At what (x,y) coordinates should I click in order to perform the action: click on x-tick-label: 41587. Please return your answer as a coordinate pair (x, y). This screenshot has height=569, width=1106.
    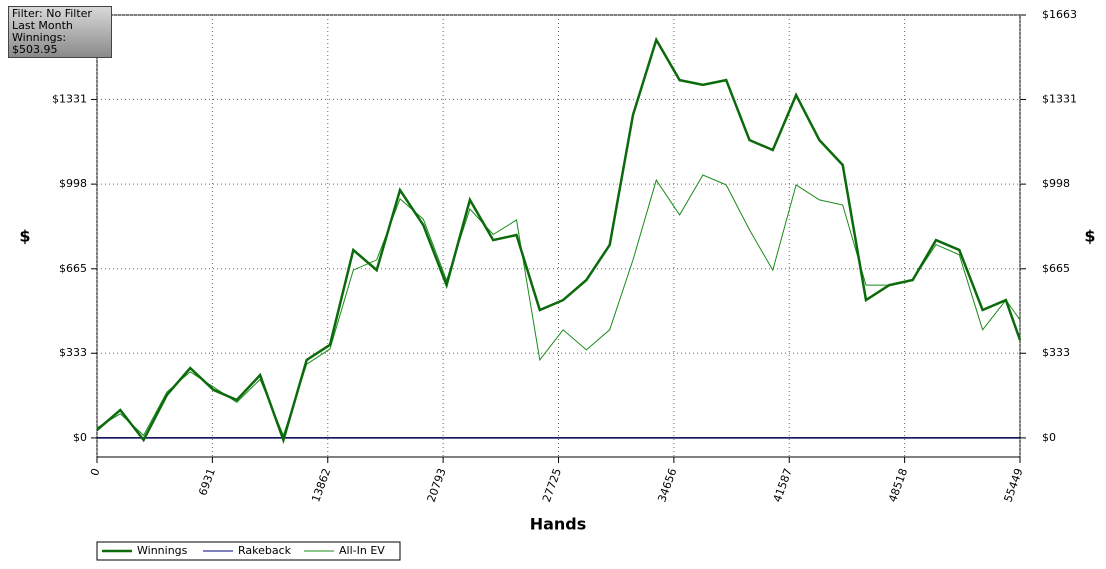
    Looking at the image, I should click on (783, 485).